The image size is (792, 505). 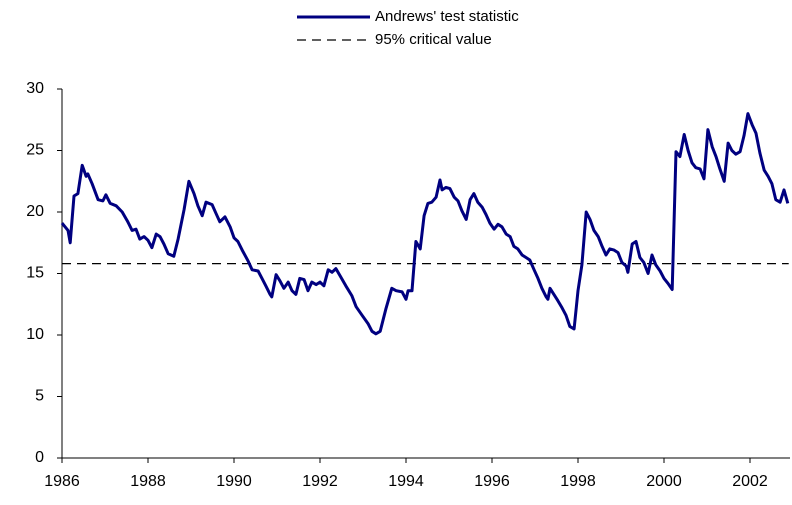 I want to click on x-tick-label: 1986, so click(x=62, y=481).